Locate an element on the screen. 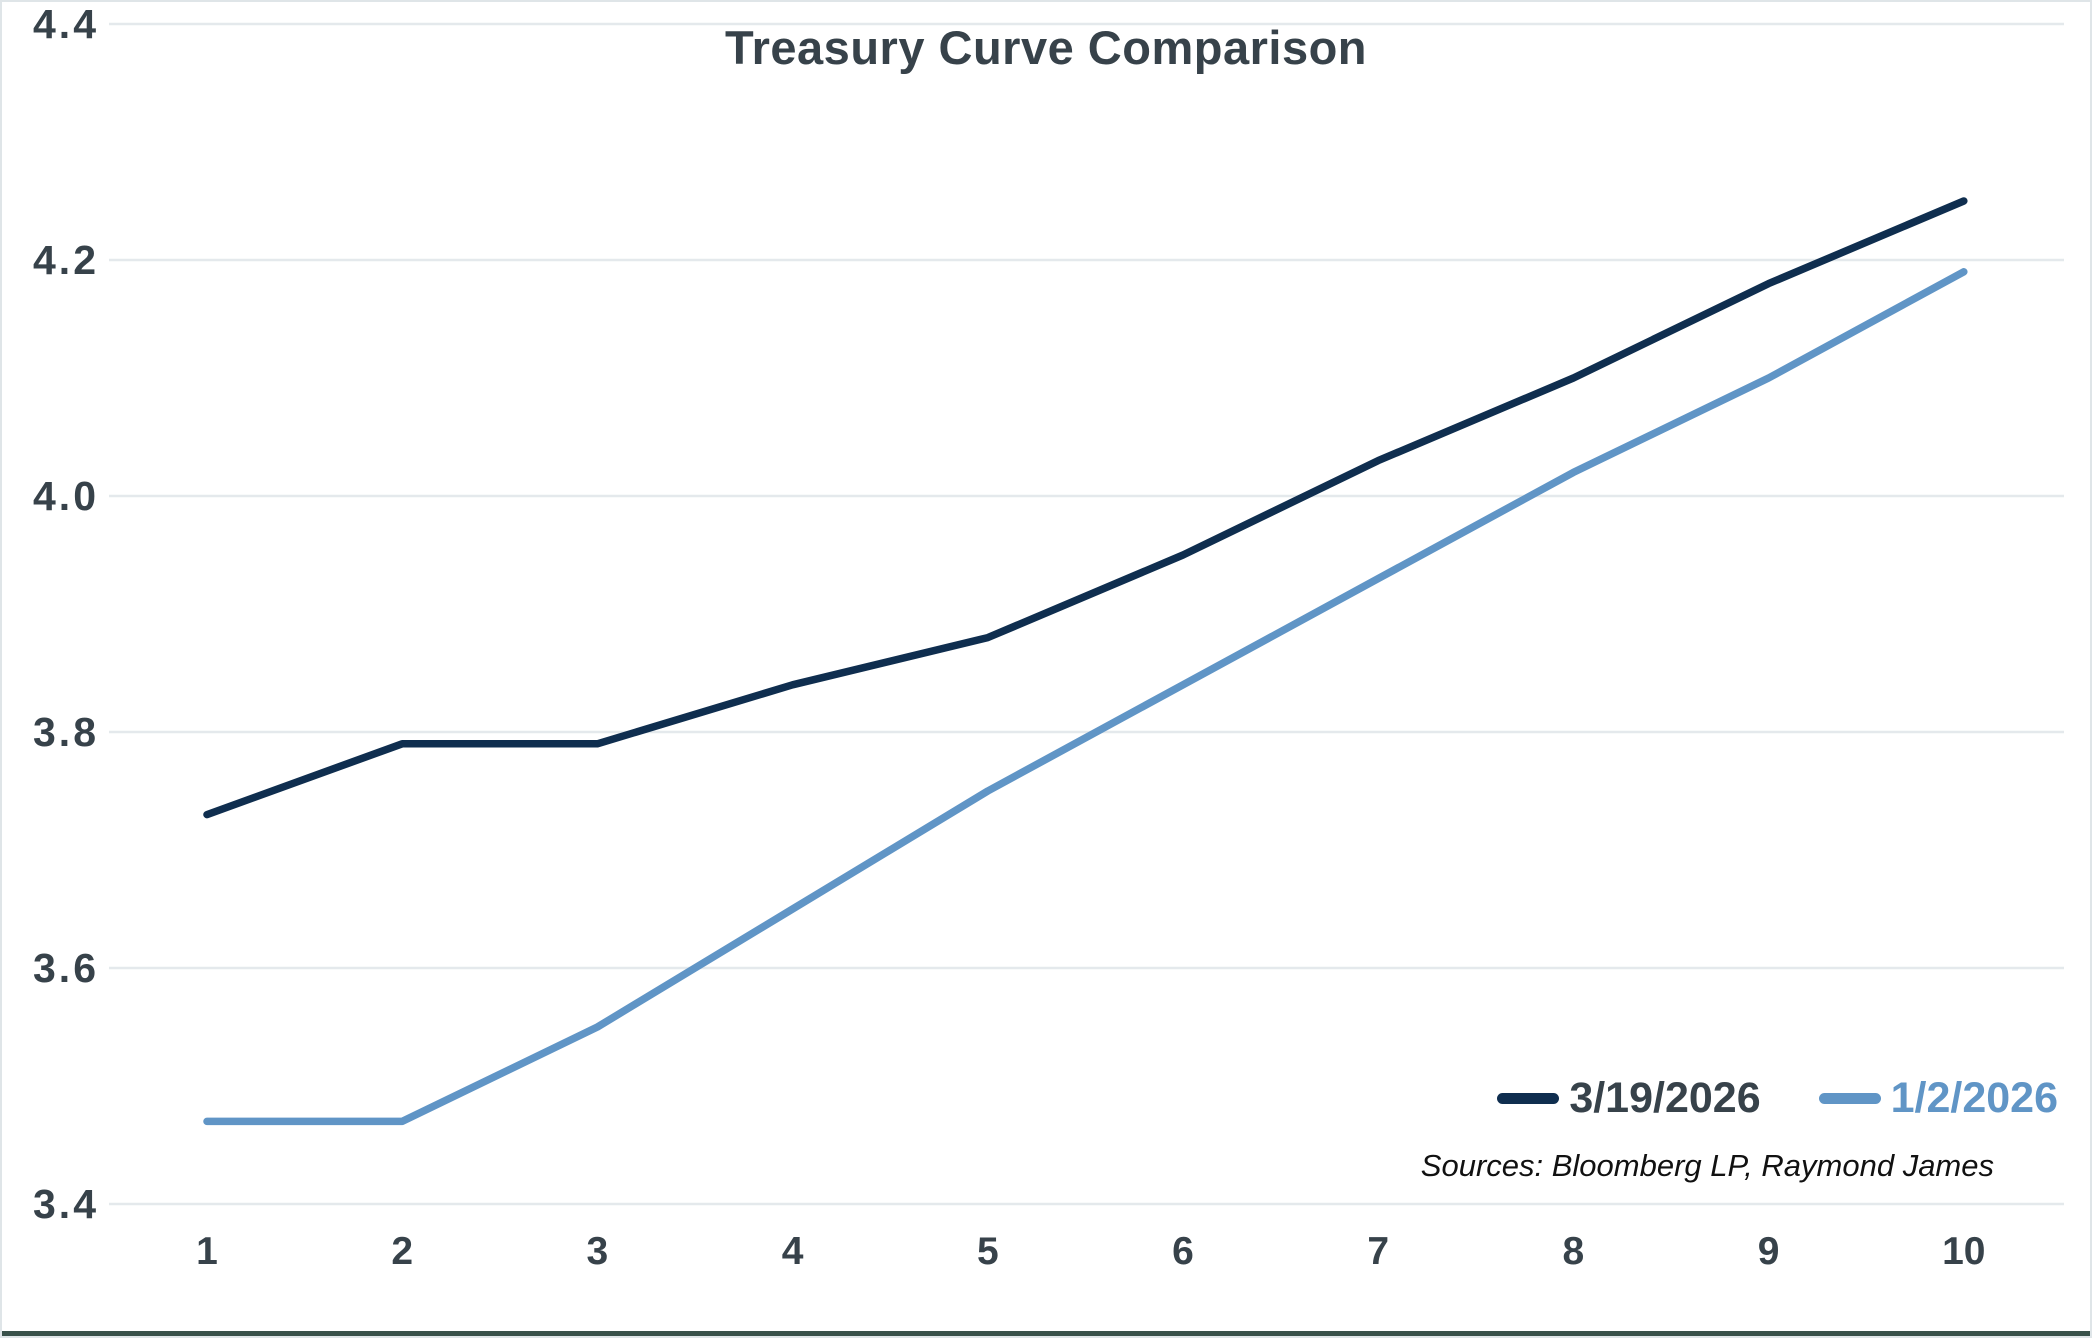 This screenshot has height=1338, width=2092. y-tick-label: 4.2 is located at coordinates (66, 260).